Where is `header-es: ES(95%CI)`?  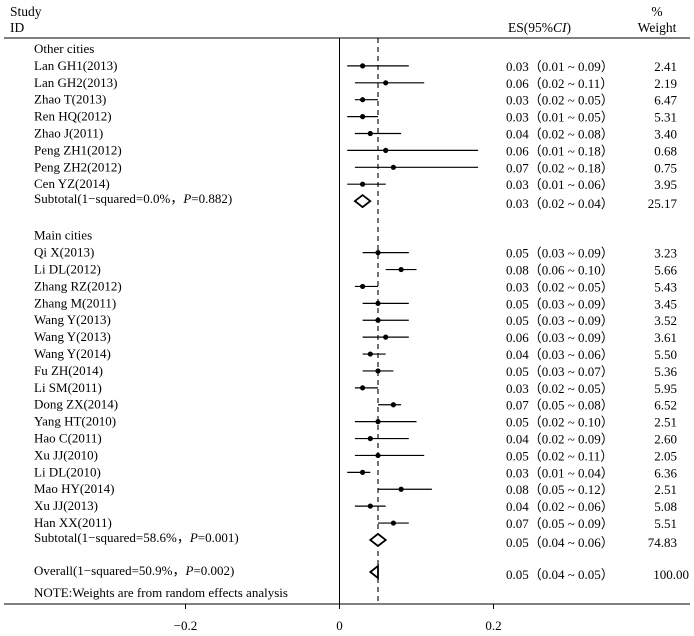 header-es: ES(95%CI) is located at coordinates (539, 27).